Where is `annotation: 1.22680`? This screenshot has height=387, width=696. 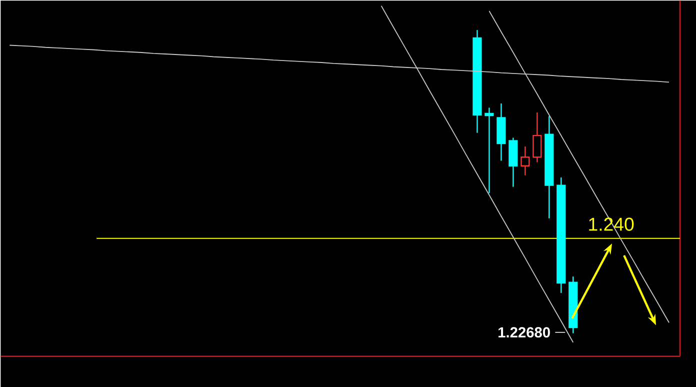 annotation: 1.22680 is located at coordinates (524, 332).